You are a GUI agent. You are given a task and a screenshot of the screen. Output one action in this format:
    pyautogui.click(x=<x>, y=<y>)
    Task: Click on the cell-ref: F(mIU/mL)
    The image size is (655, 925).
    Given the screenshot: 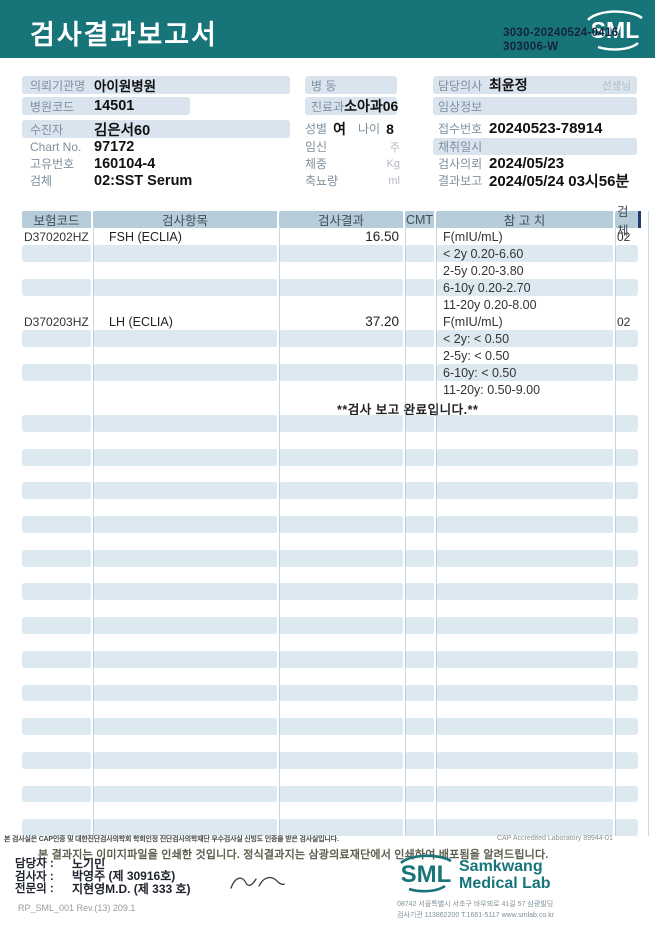 What is the action you would take?
    pyautogui.click(x=473, y=236)
    